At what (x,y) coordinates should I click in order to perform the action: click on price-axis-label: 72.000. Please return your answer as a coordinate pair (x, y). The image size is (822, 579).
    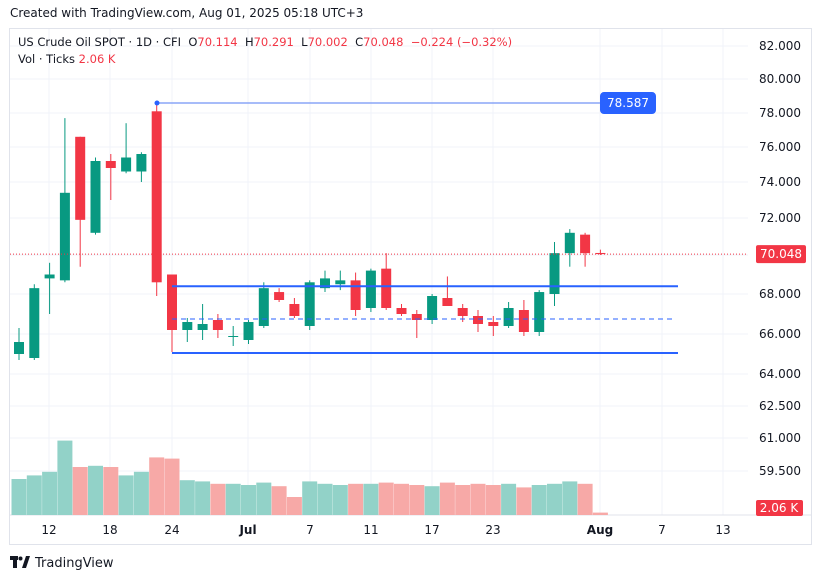
    Looking at the image, I should click on (780, 218).